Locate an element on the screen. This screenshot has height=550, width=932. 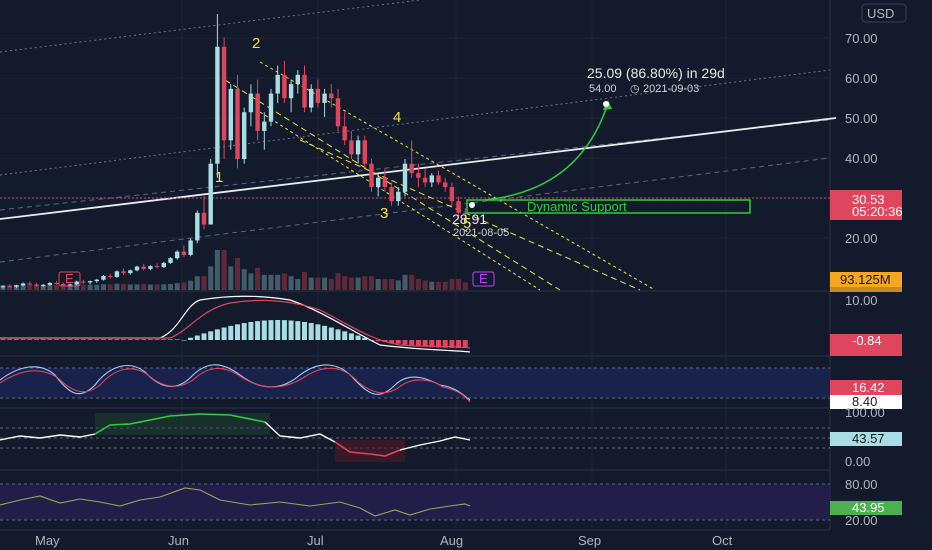
wave-label-3: 3 is located at coordinates (384, 213).